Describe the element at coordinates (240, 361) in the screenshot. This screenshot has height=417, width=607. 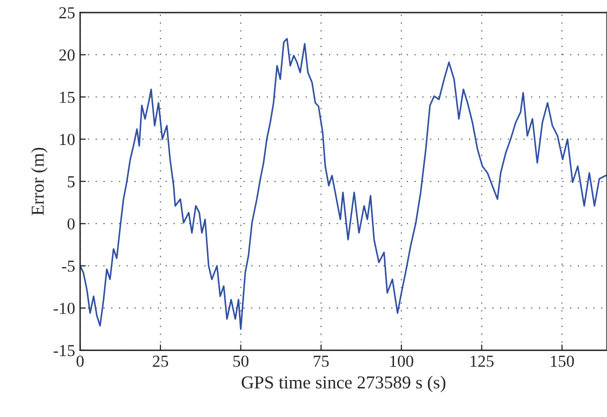
I see `x-tick-label: 50` at that location.